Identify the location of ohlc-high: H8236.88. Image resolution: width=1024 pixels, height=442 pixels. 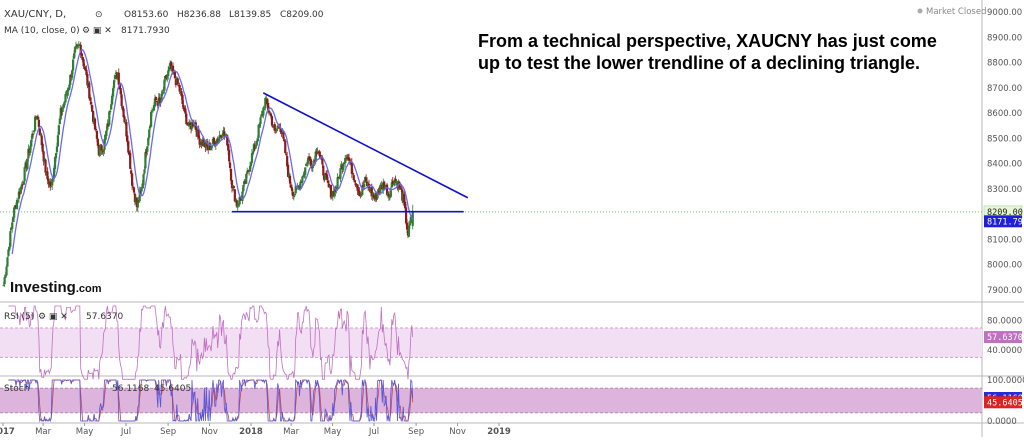
(199, 15).